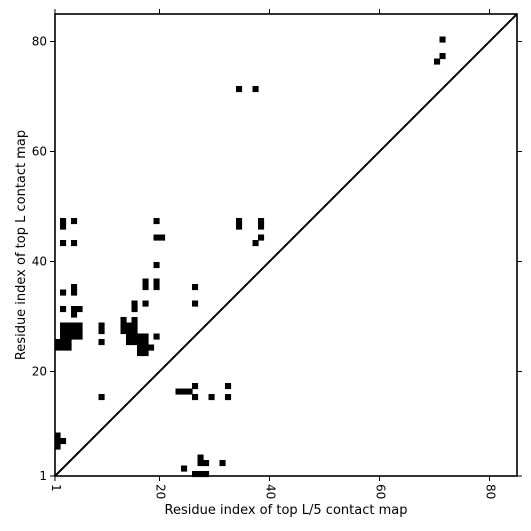 This screenshot has height=531, width=531. Describe the element at coordinates (39, 152) in the screenshot. I see `y-tick-label: 60` at that location.